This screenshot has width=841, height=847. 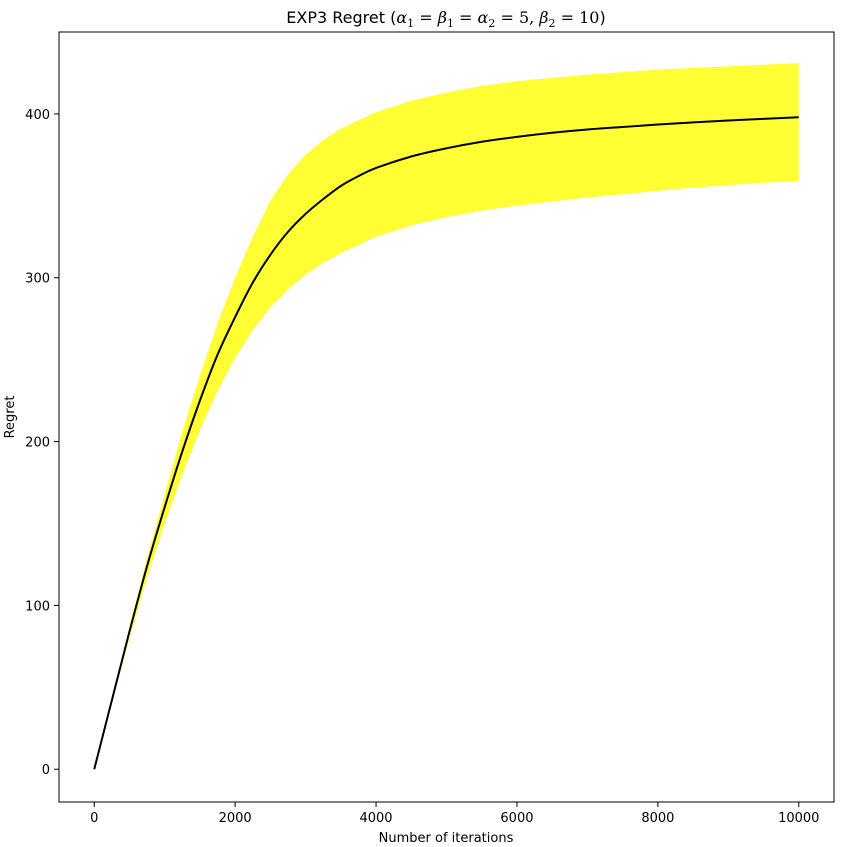 I want to click on x-tick-label: 10000, so click(x=798, y=818).